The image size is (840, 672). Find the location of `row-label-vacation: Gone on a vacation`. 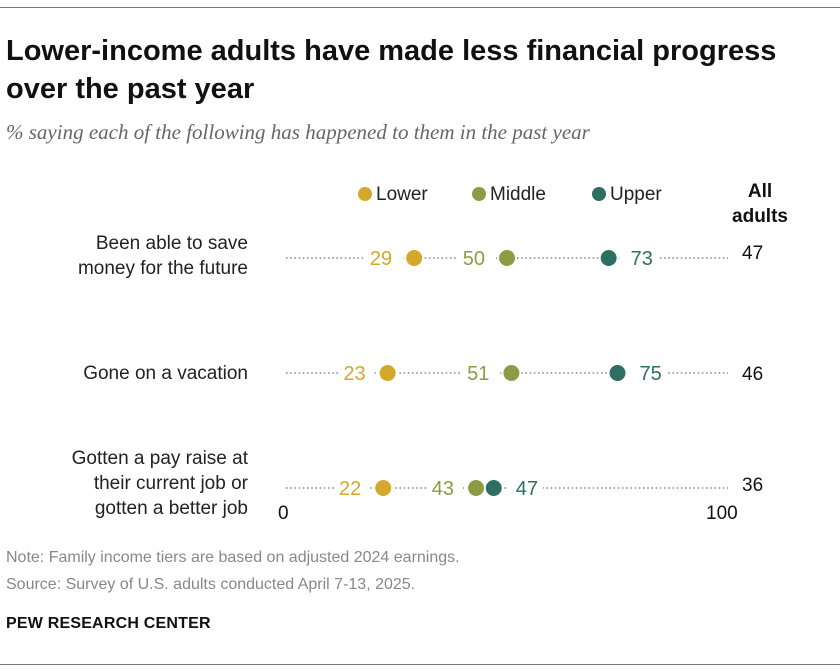

row-label-vacation: Gone on a vacation is located at coordinates (165, 373).